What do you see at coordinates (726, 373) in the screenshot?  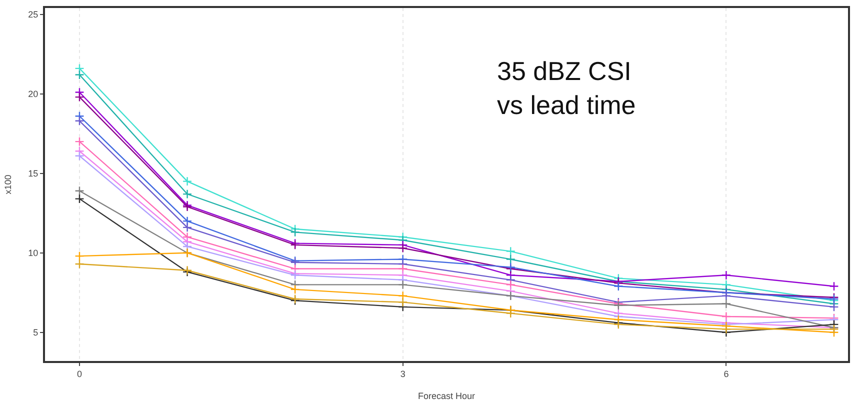 I see `x-tick-label: 6` at bounding box center [726, 373].